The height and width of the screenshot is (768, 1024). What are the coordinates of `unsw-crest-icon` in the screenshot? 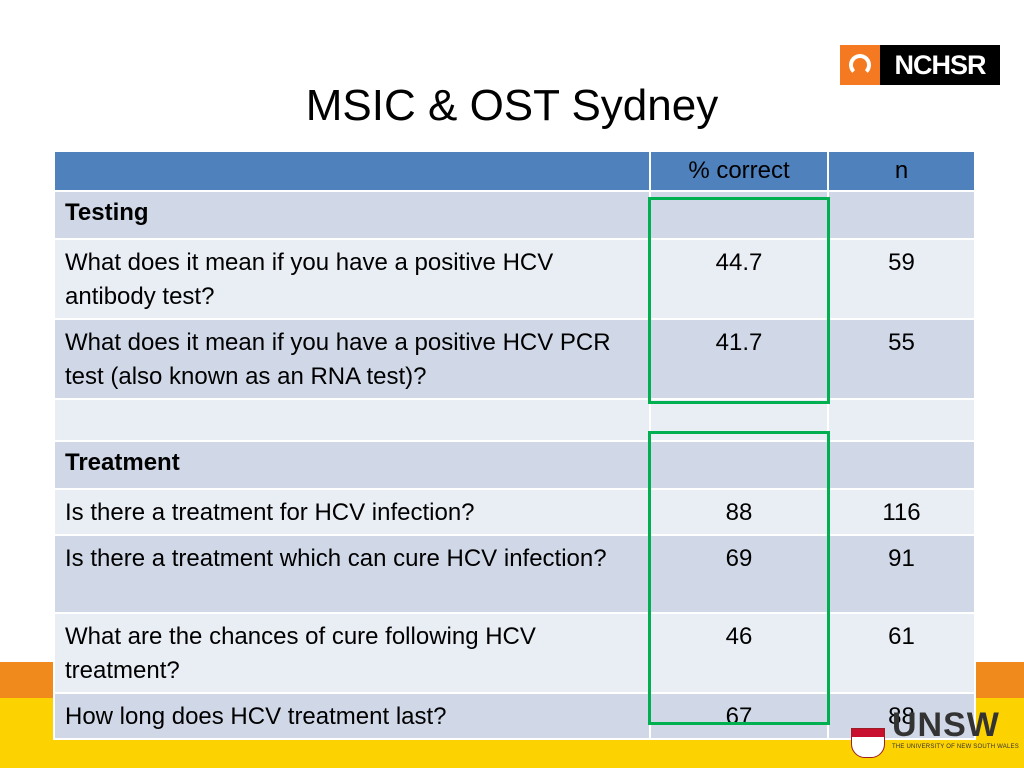 It's located at (868, 743).